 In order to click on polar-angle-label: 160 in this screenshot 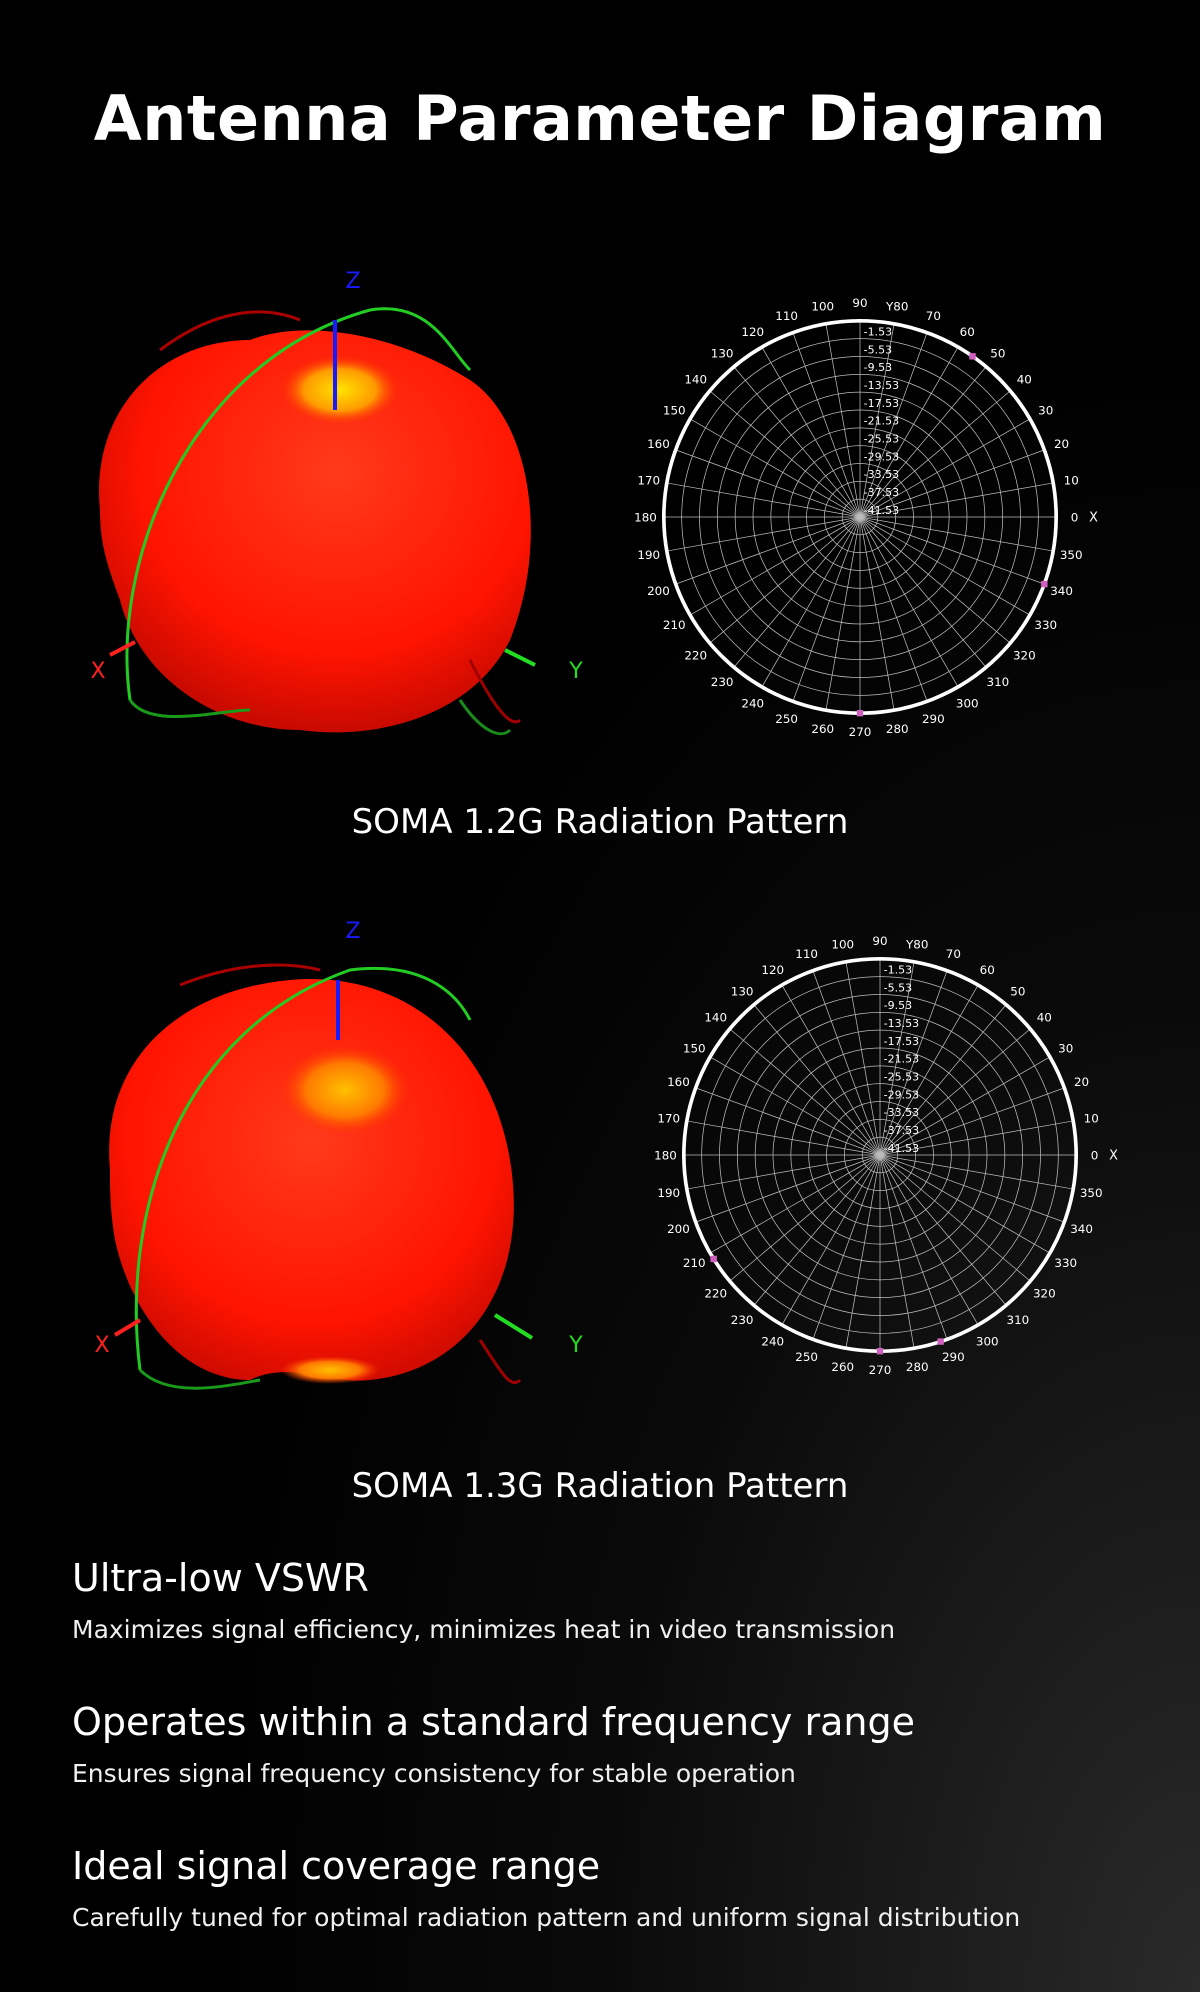, I will do `click(658, 444)`.